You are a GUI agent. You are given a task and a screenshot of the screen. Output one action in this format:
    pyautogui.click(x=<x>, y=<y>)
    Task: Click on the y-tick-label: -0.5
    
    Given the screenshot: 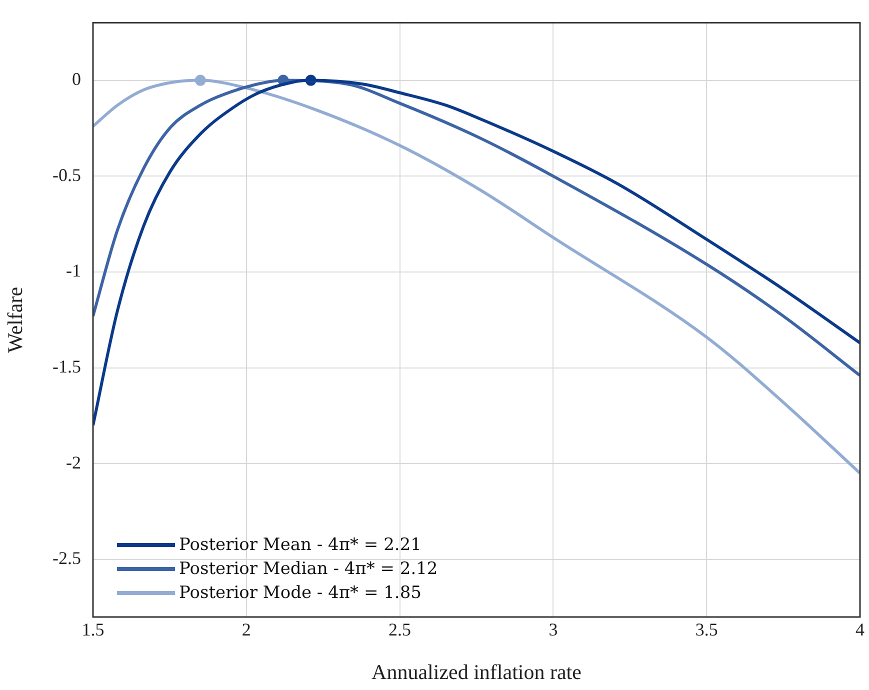 What is the action you would take?
    pyautogui.click(x=66, y=174)
    